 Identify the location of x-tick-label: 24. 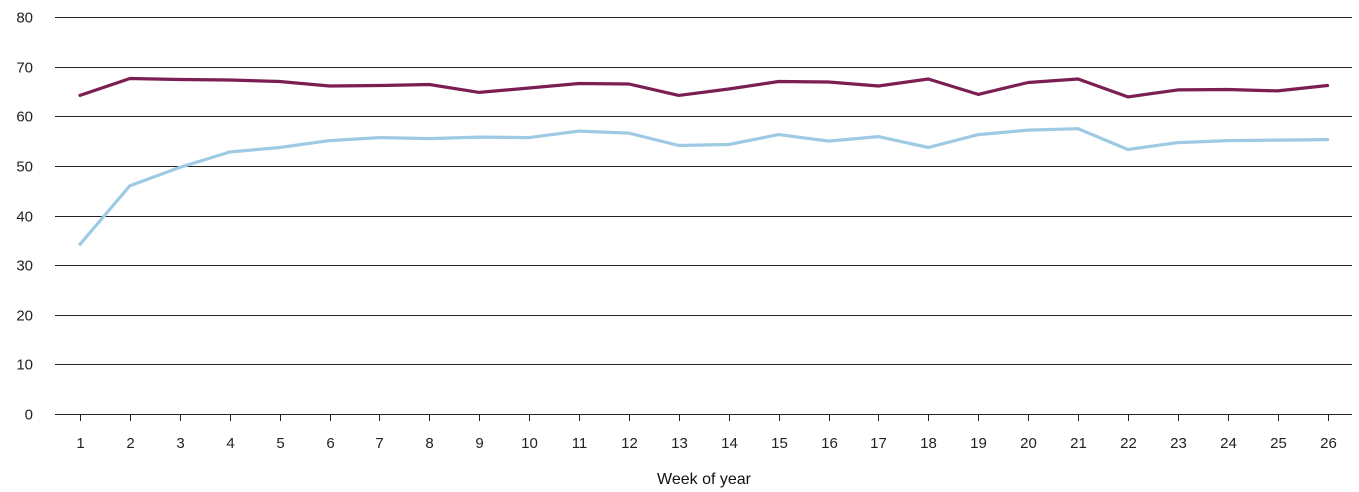
(1228, 443).